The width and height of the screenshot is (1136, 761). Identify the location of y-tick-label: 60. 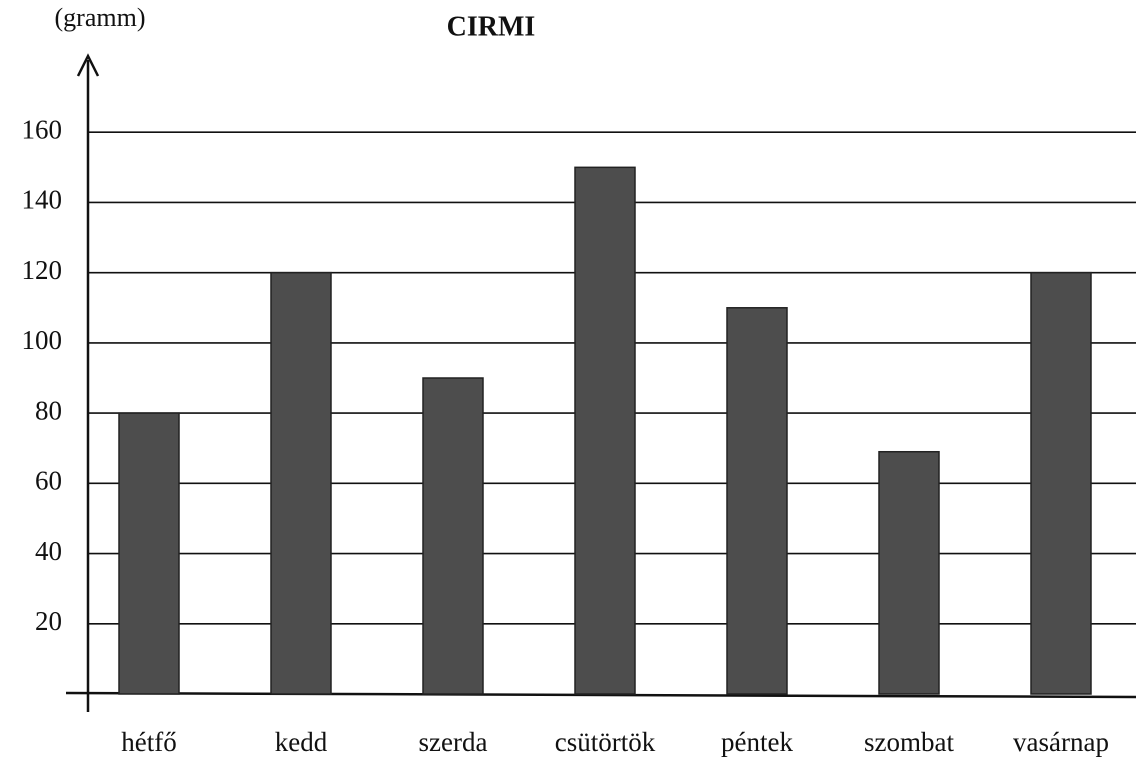
(48, 481).